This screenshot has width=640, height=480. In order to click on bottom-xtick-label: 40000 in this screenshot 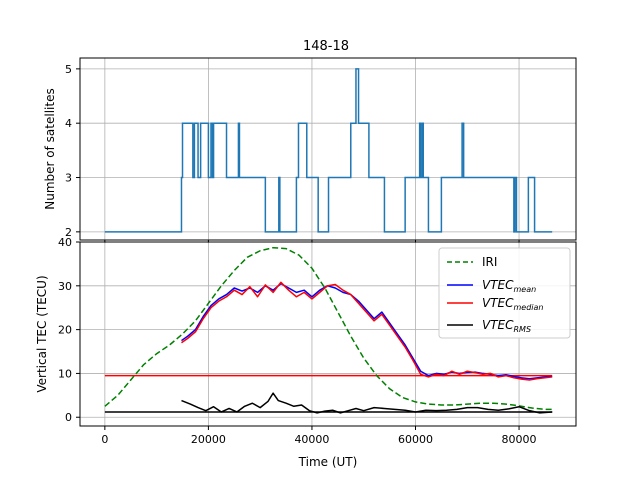, I will do `click(311, 439)`.